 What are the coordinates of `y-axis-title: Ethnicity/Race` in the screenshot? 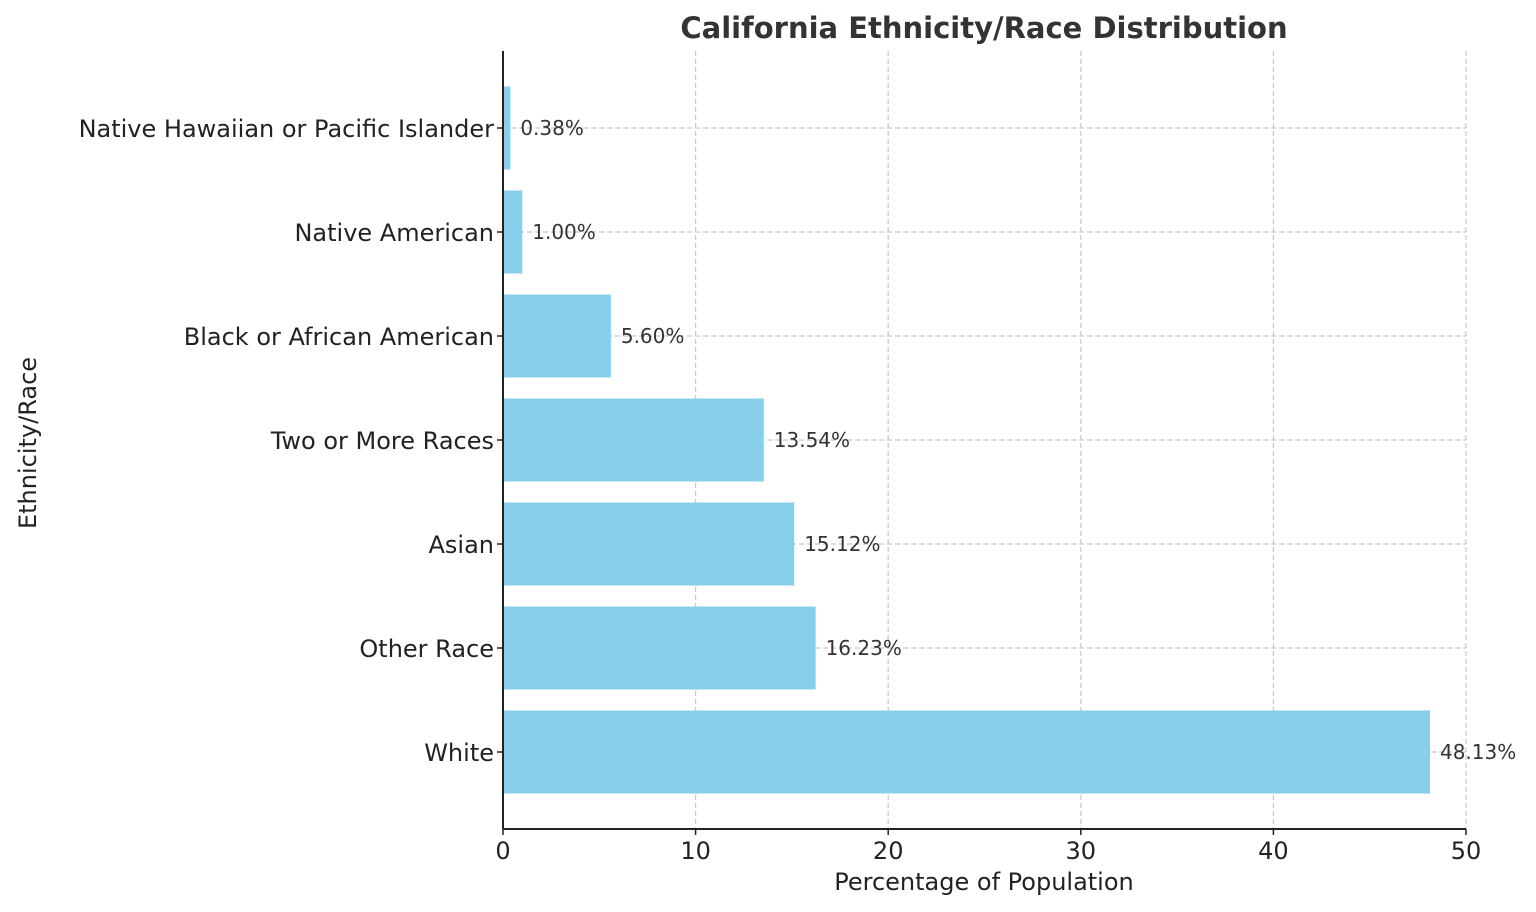 It's located at (28, 443).